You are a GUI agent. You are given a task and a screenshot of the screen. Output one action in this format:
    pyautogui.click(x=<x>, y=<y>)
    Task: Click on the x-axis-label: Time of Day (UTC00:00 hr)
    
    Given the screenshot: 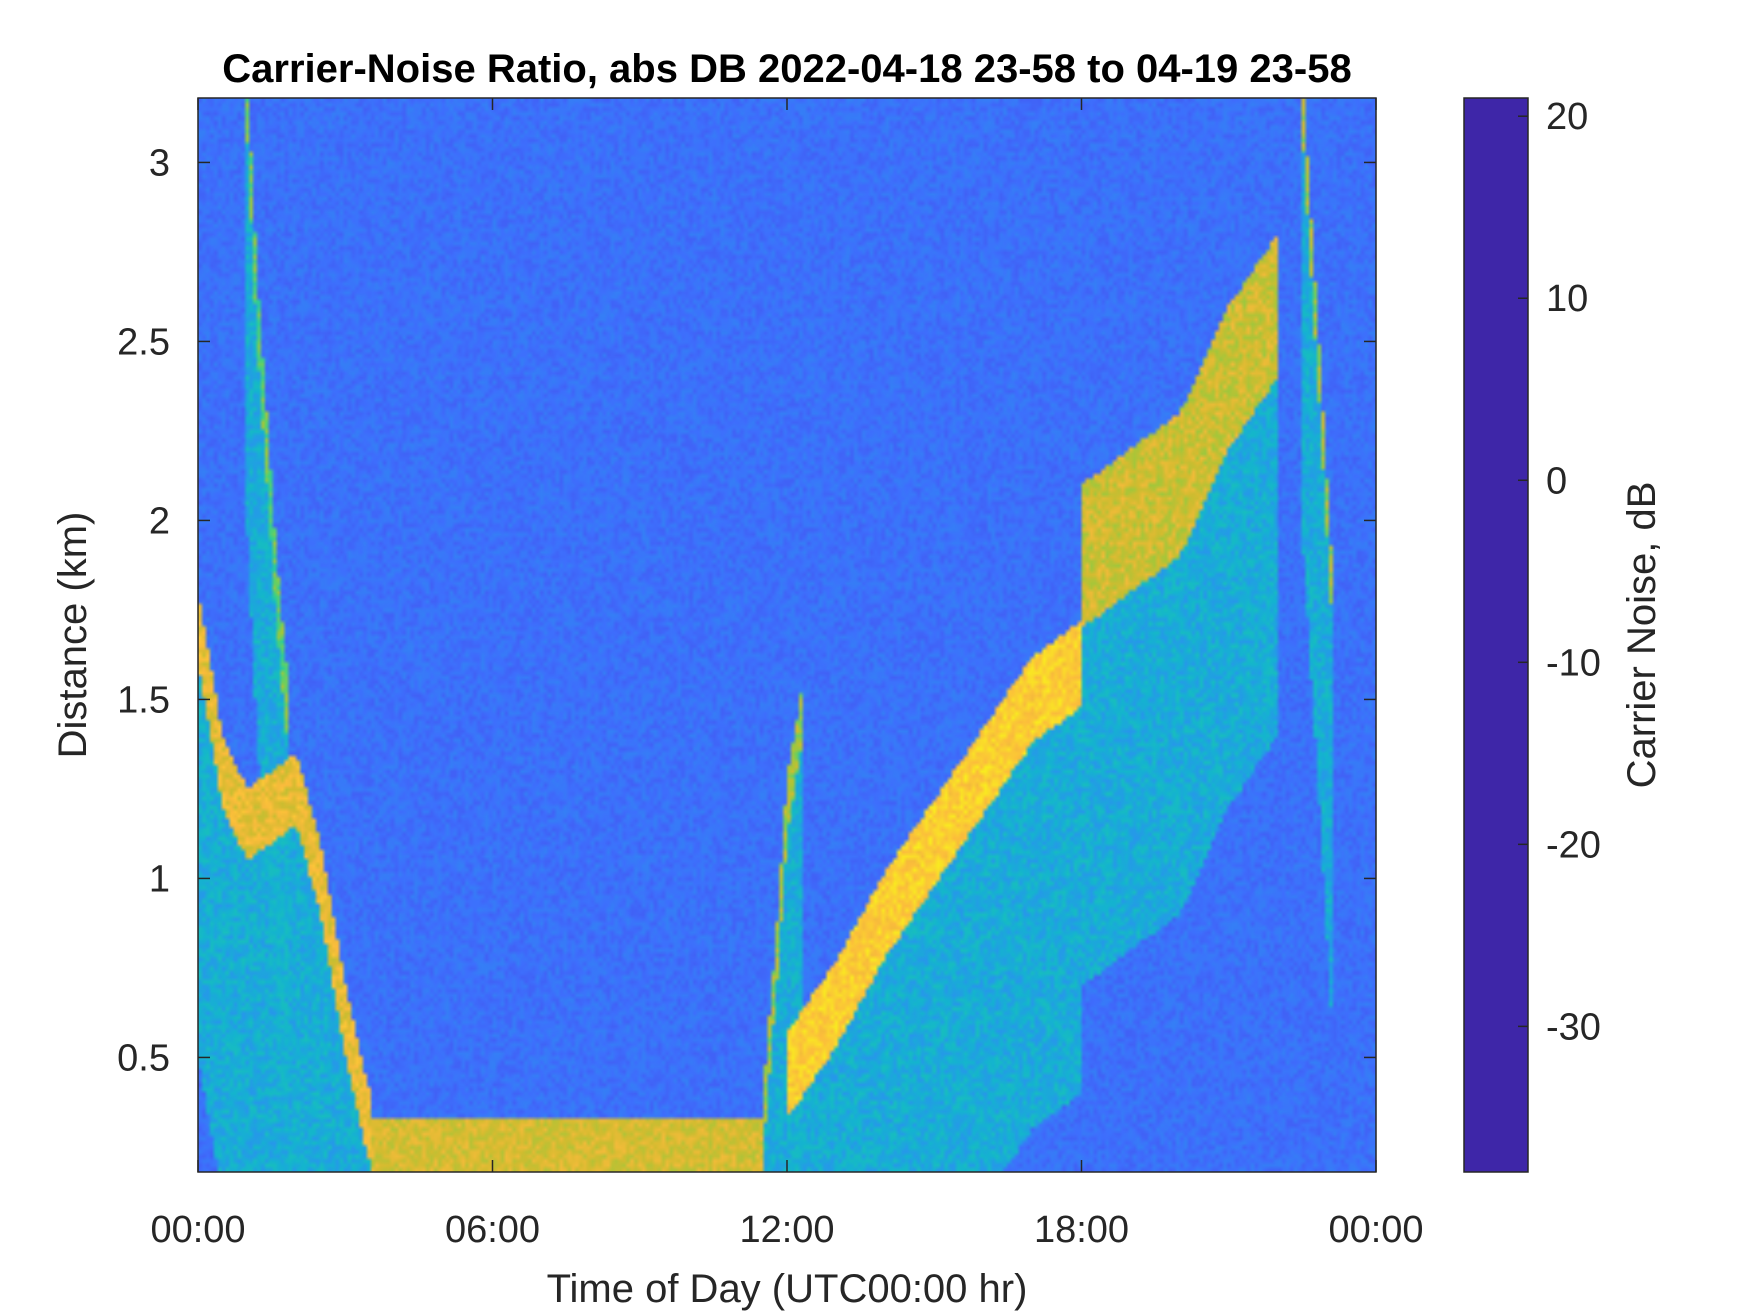 What is the action you would take?
    pyautogui.click(x=787, y=1289)
    